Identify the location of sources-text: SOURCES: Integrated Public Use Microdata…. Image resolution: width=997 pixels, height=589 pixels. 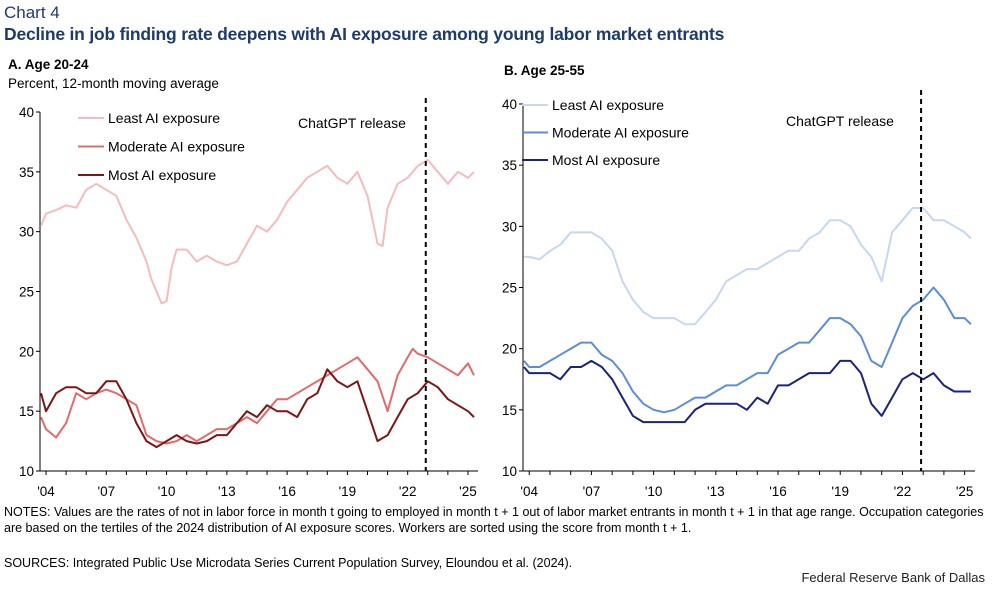
(288, 563).